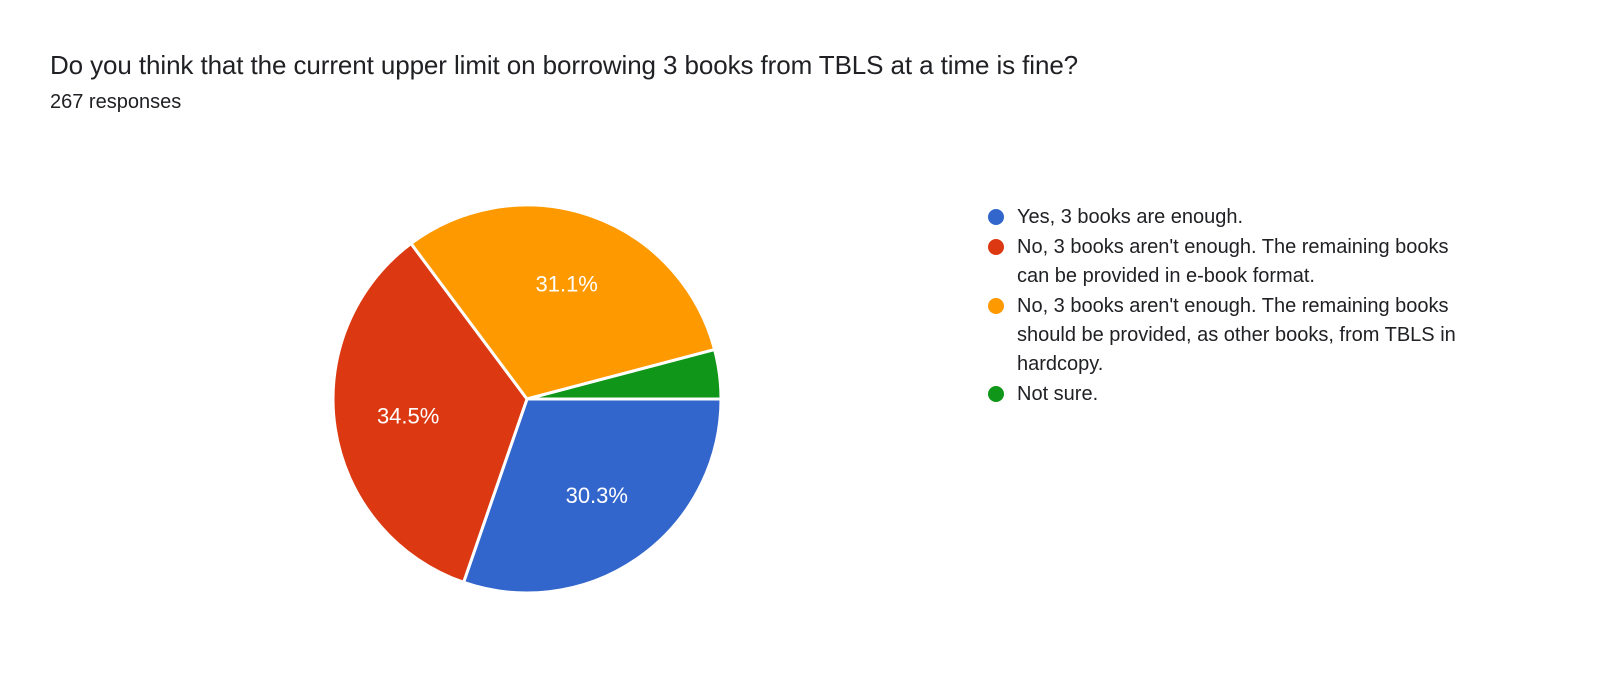 This screenshot has width=1600, height=673. What do you see at coordinates (996, 394) in the screenshot?
I see `circle-marker-green` at bounding box center [996, 394].